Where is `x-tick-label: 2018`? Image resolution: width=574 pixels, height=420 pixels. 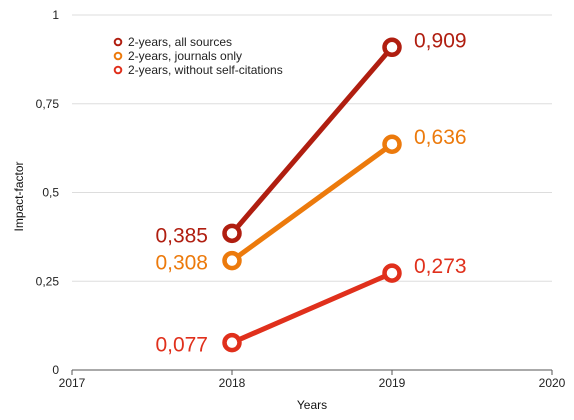
x-tick-label: 2018 is located at coordinates (232, 383).